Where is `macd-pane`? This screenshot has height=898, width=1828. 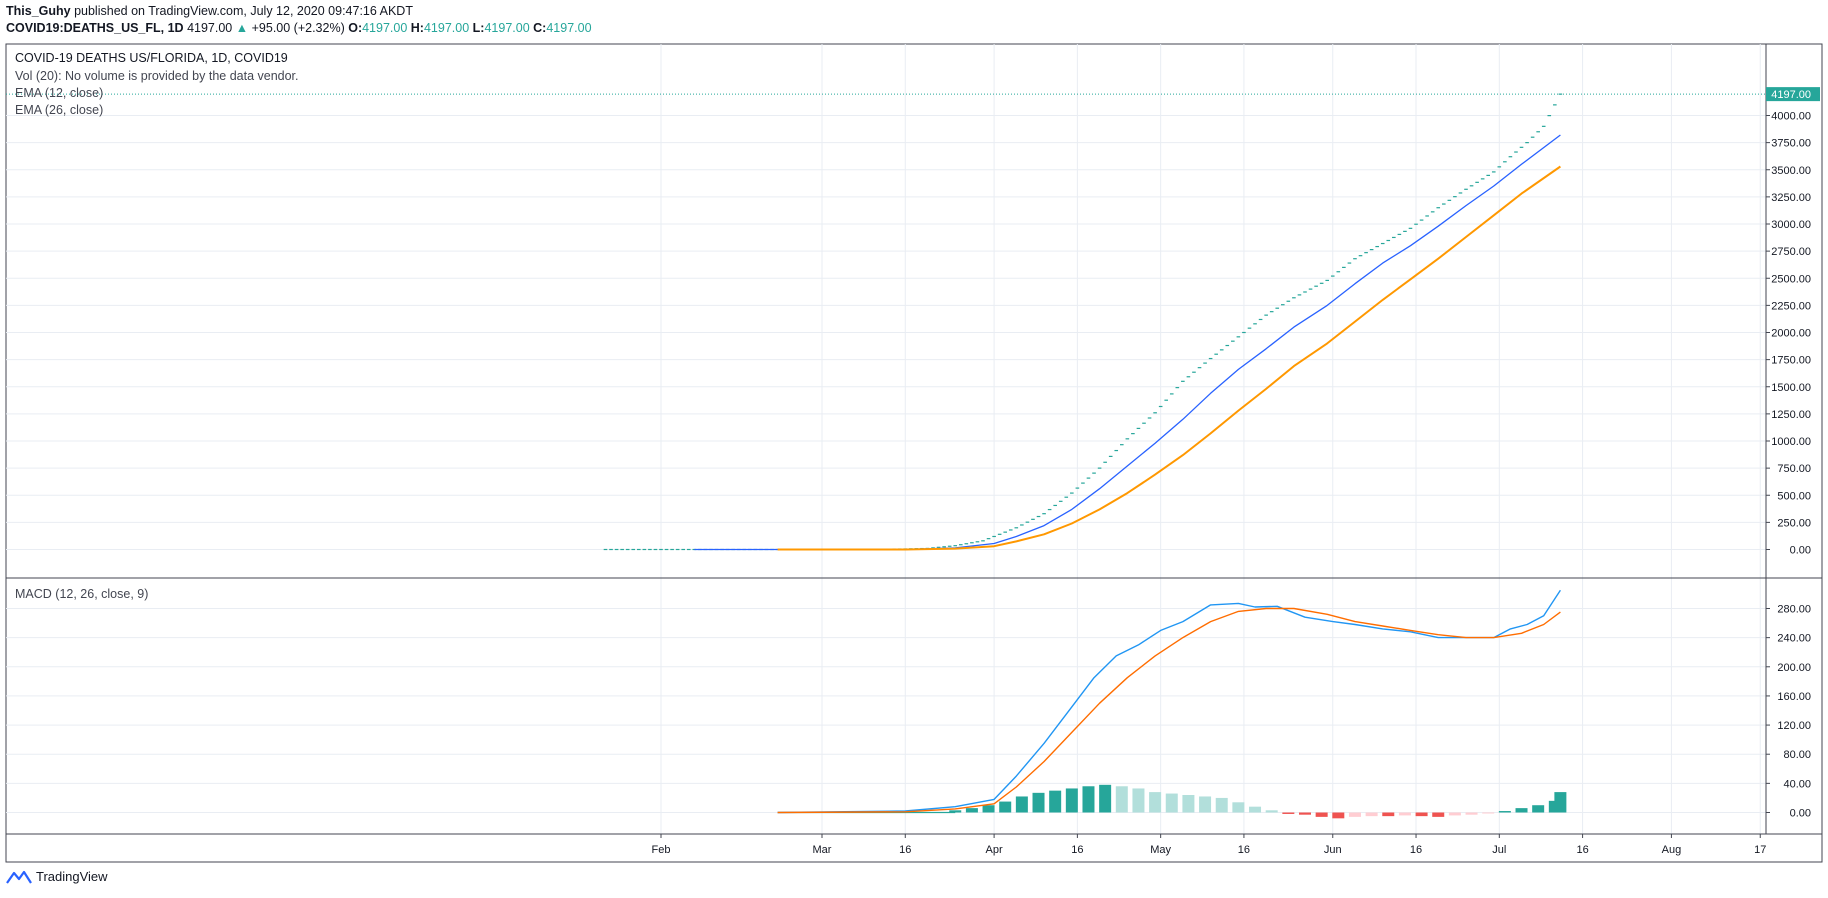
macd-pane is located at coordinates (1172, 704).